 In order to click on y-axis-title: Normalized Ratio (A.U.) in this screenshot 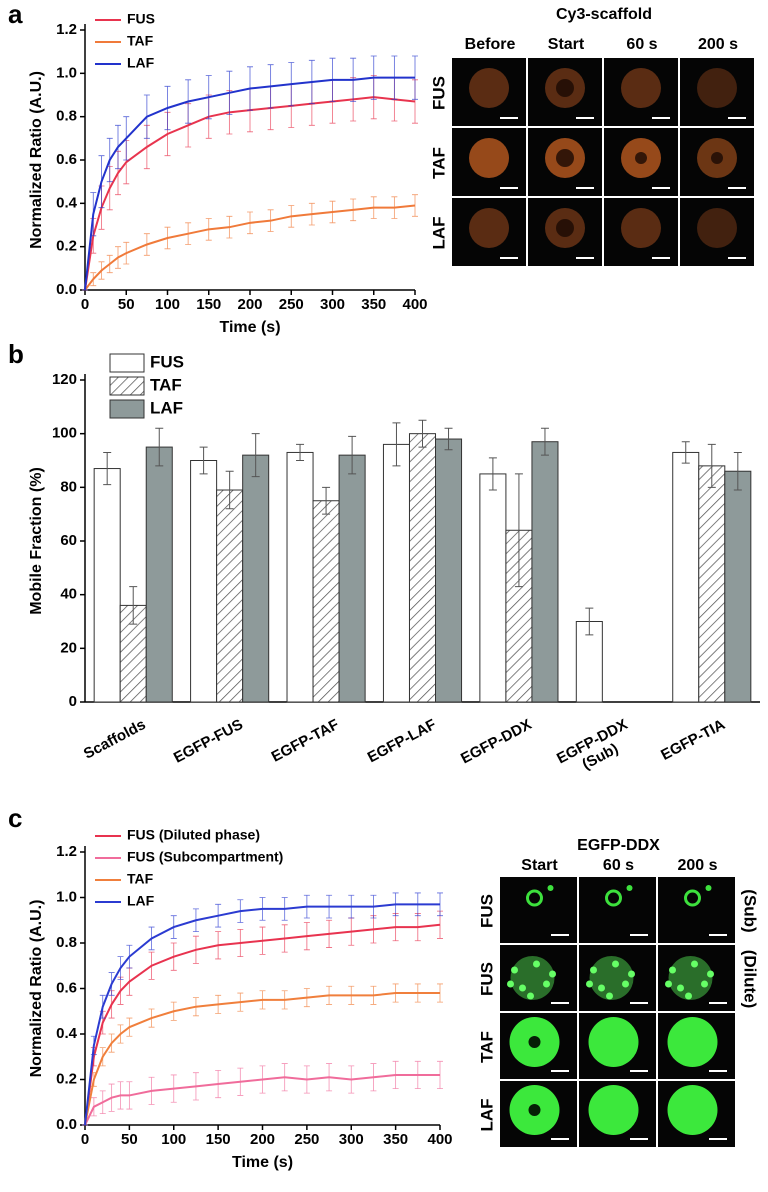, I will do `click(36, 160)`.